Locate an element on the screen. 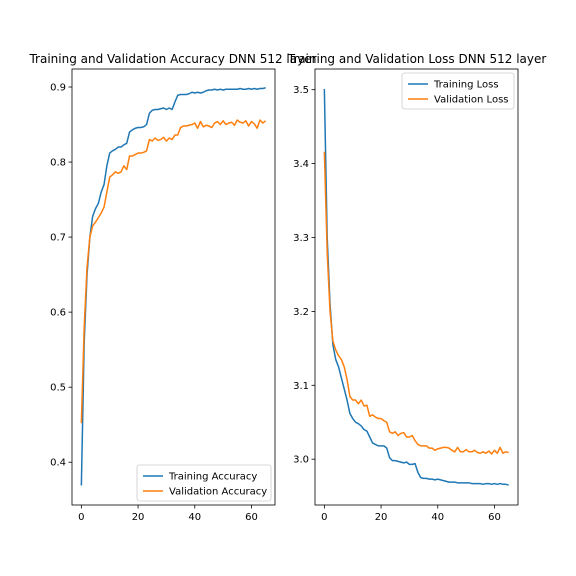 Image resolution: width=576 pixels, height=576 pixels. loss-legend: Training Loss Validation Loss is located at coordinates (458, 91).